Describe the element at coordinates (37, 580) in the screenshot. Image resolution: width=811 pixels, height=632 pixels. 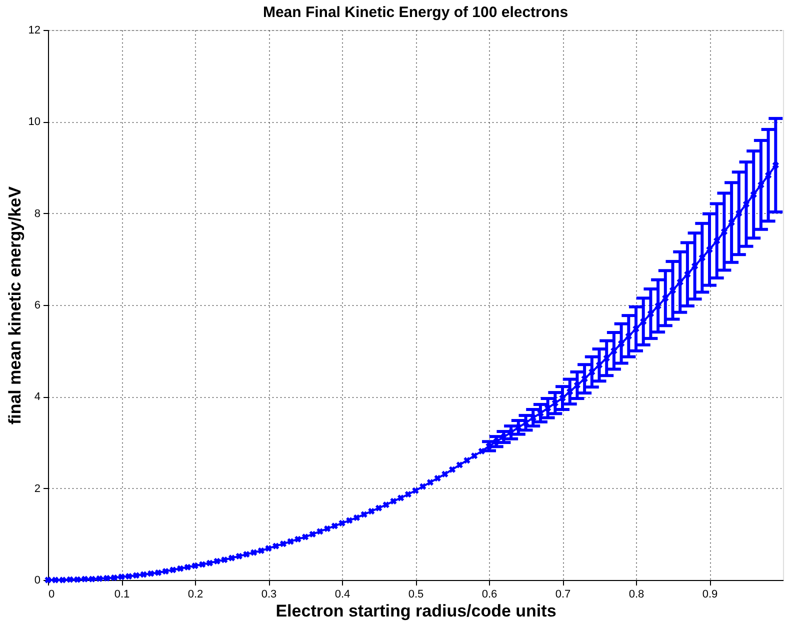
I see `y-tick-label: 0` at that location.